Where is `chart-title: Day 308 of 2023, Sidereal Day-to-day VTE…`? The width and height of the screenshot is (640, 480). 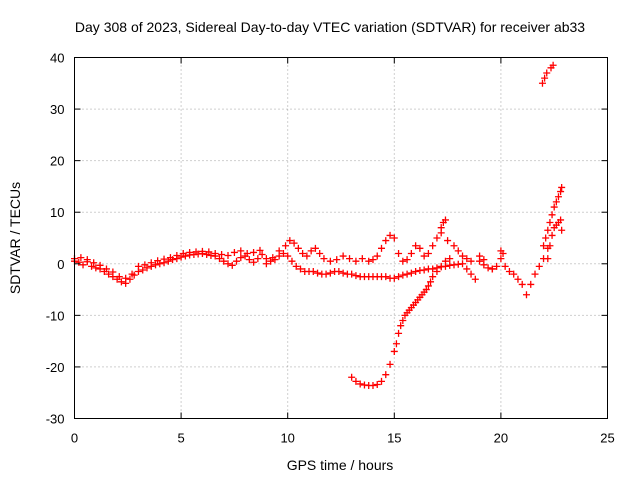
chart-title: Day 308 of 2023, Sidereal Day-to-day VTE… is located at coordinates (330, 27).